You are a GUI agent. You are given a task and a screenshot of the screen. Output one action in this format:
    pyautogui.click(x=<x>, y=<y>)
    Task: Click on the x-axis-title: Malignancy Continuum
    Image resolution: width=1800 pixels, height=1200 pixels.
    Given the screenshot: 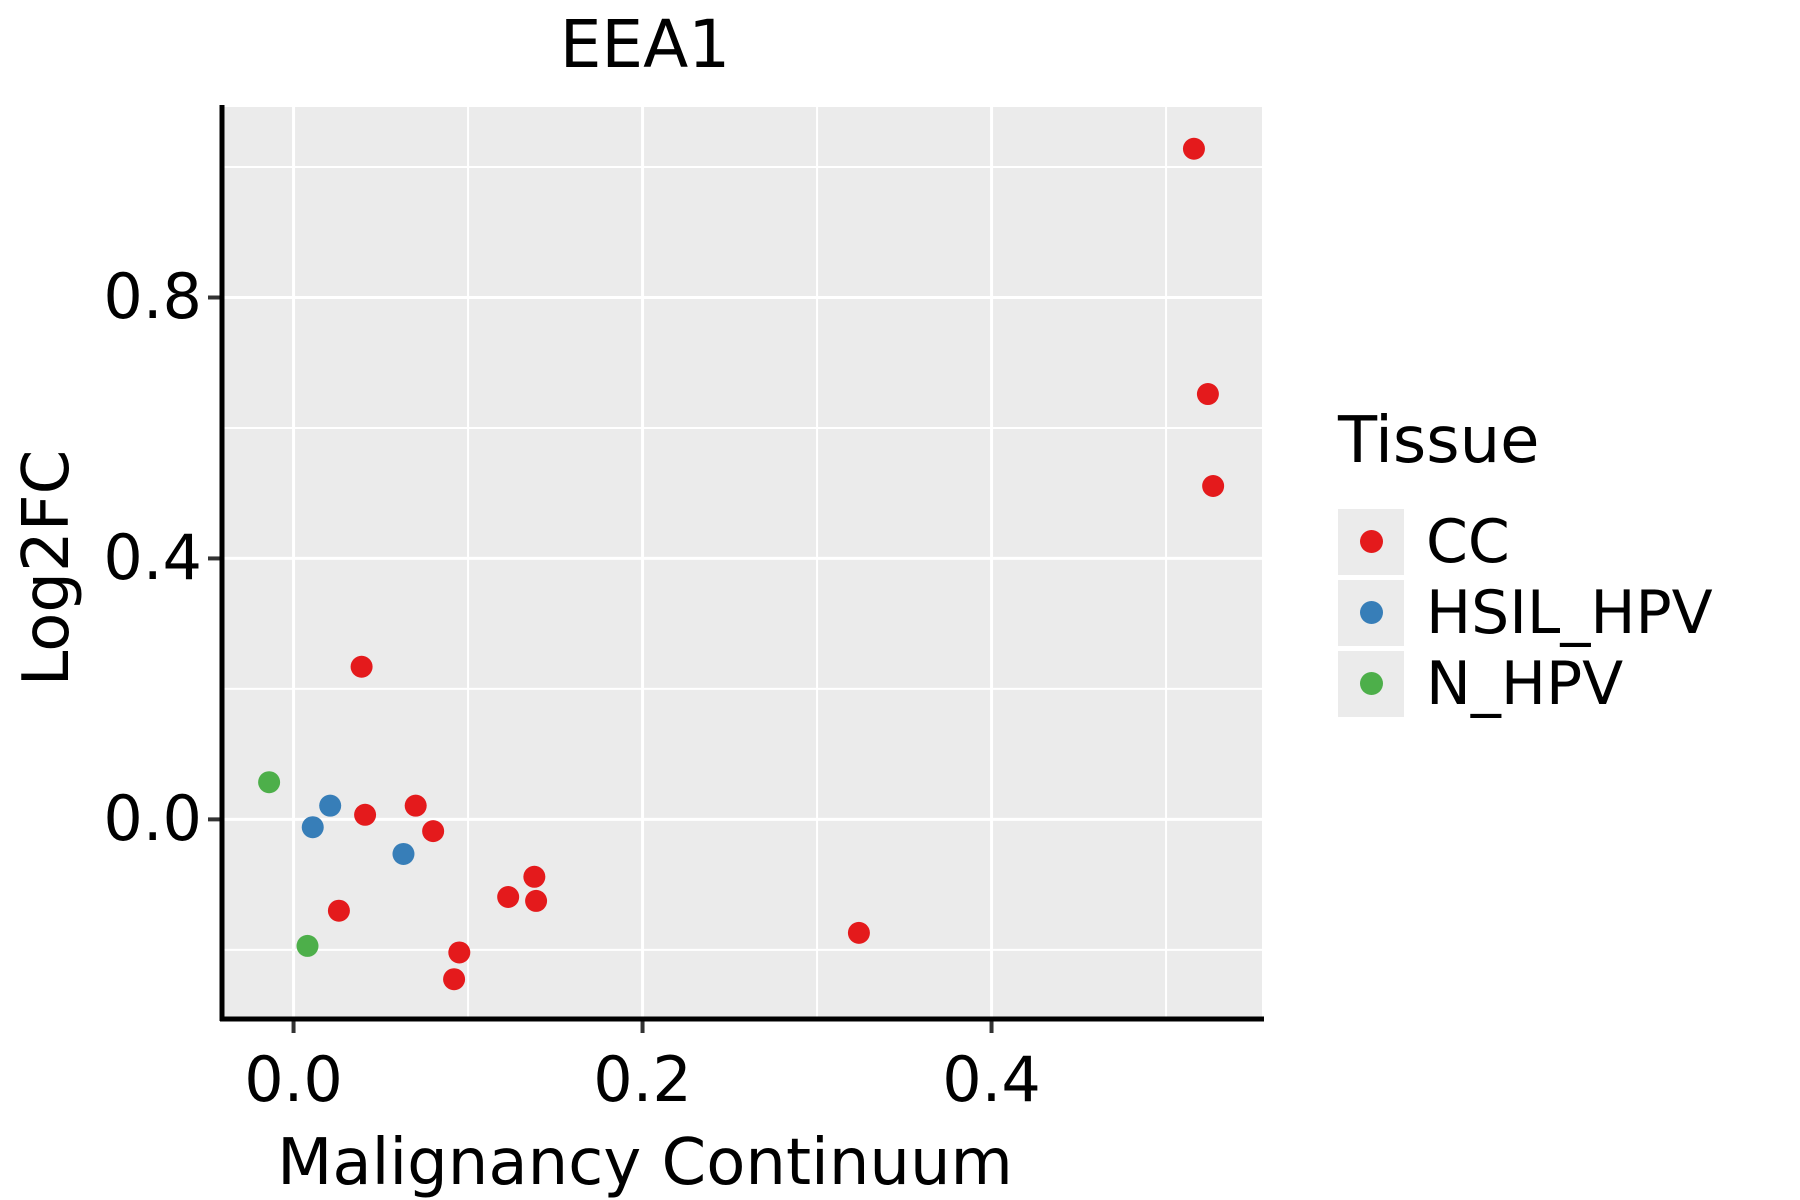 What is the action you would take?
    pyautogui.click(x=645, y=1163)
    